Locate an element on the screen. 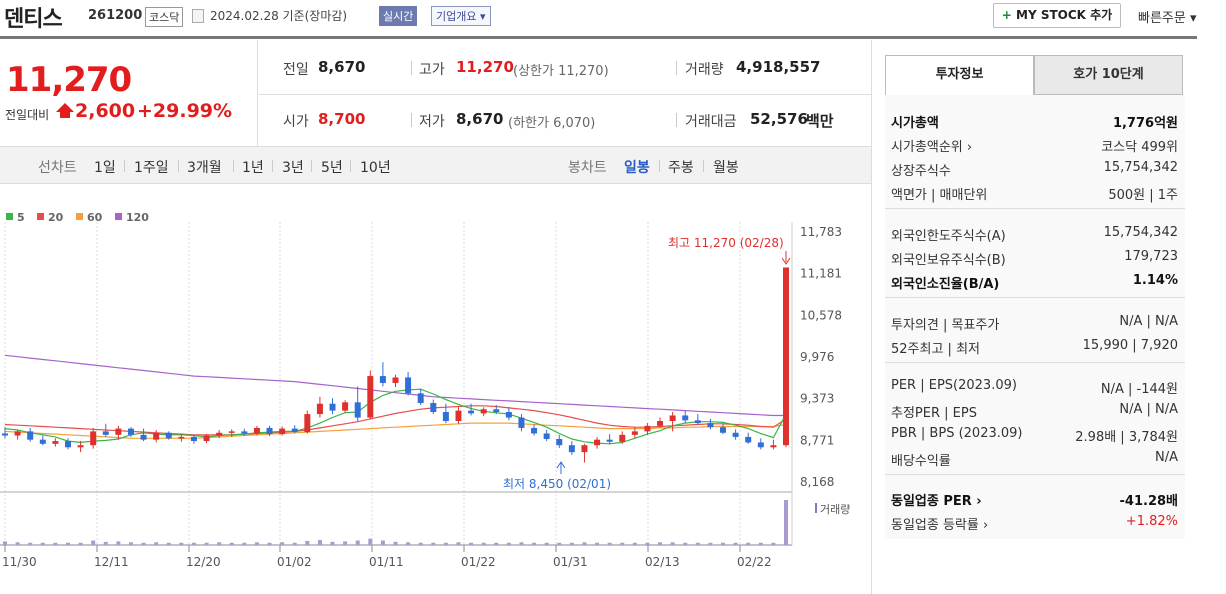 The width and height of the screenshot is (1226, 594). invest-row-label: 52주최고 | 최저 is located at coordinates (935, 349).